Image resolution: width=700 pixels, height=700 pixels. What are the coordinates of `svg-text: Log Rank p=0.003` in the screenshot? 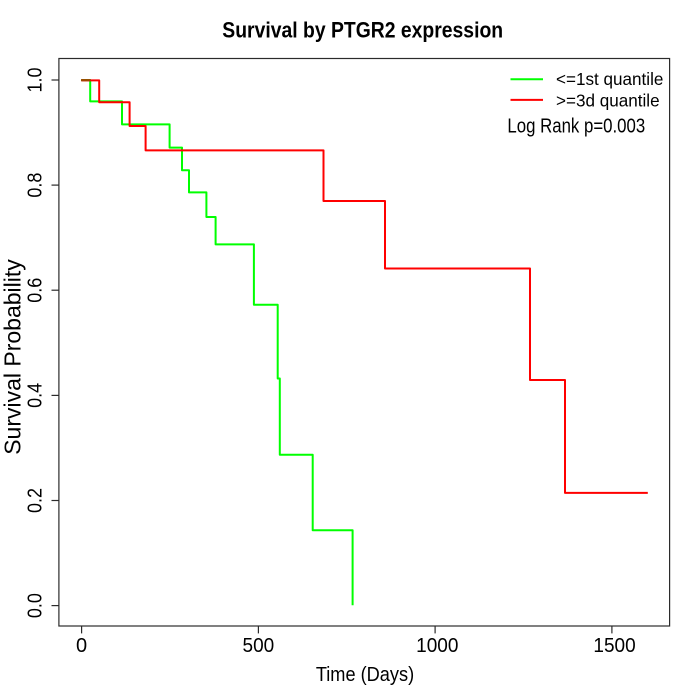 It's located at (576, 125).